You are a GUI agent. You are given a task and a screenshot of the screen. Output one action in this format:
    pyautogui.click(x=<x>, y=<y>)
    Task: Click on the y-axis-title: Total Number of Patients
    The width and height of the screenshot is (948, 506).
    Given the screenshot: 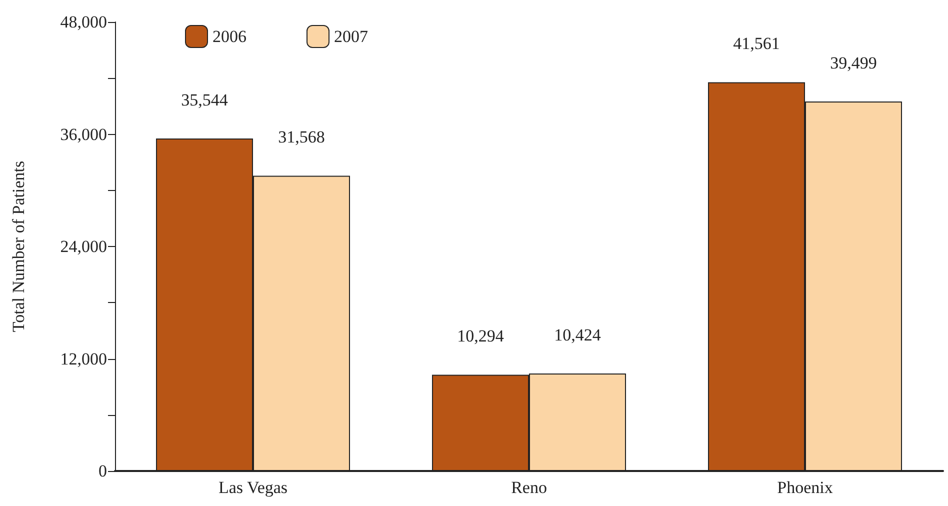 What is the action you would take?
    pyautogui.click(x=18, y=246)
    